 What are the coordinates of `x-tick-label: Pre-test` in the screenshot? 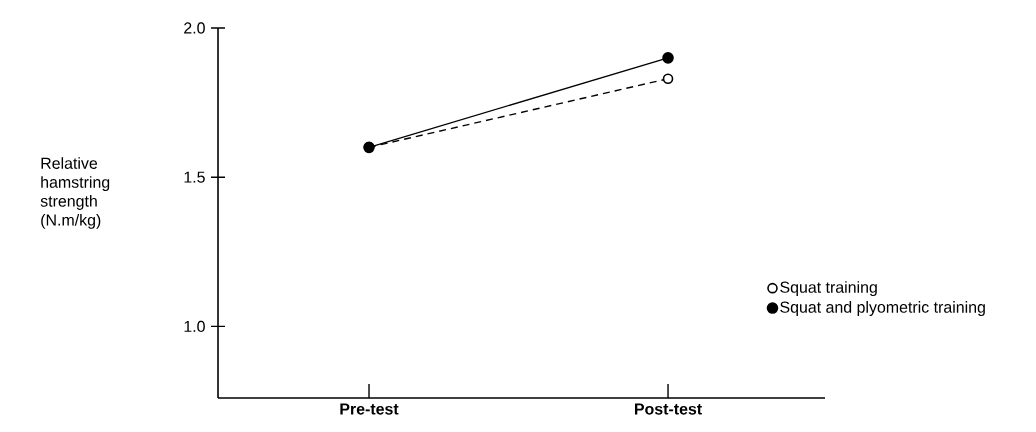 It's located at (369, 409).